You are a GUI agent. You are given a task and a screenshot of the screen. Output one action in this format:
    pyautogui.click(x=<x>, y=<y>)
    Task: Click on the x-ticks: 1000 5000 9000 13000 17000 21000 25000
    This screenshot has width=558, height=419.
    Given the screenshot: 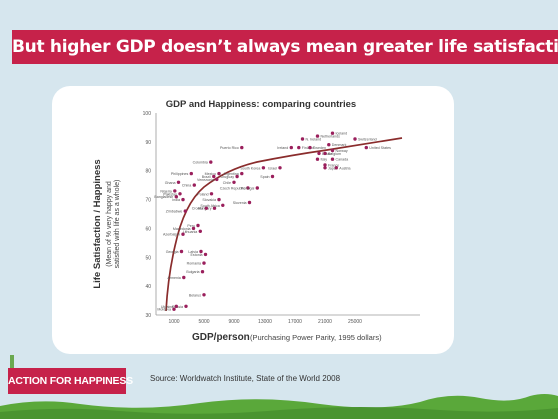 What is the action you would take?
    pyautogui.click(x=265, y=322)
    